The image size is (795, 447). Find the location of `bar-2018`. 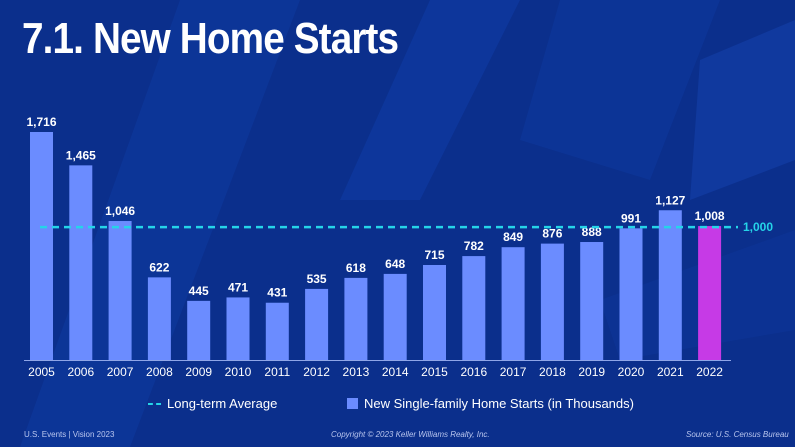

bar-2018 is located at coordinates (552, 301).